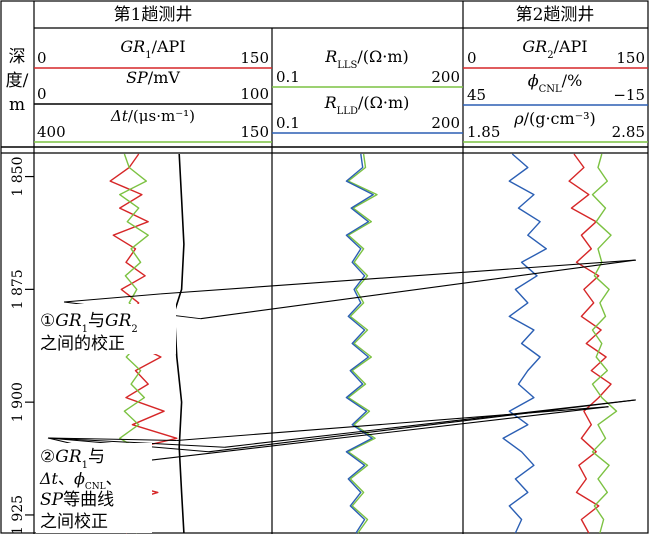 The image size is (650, 535). I want to click on rlls-name: R, so click(330, 56).